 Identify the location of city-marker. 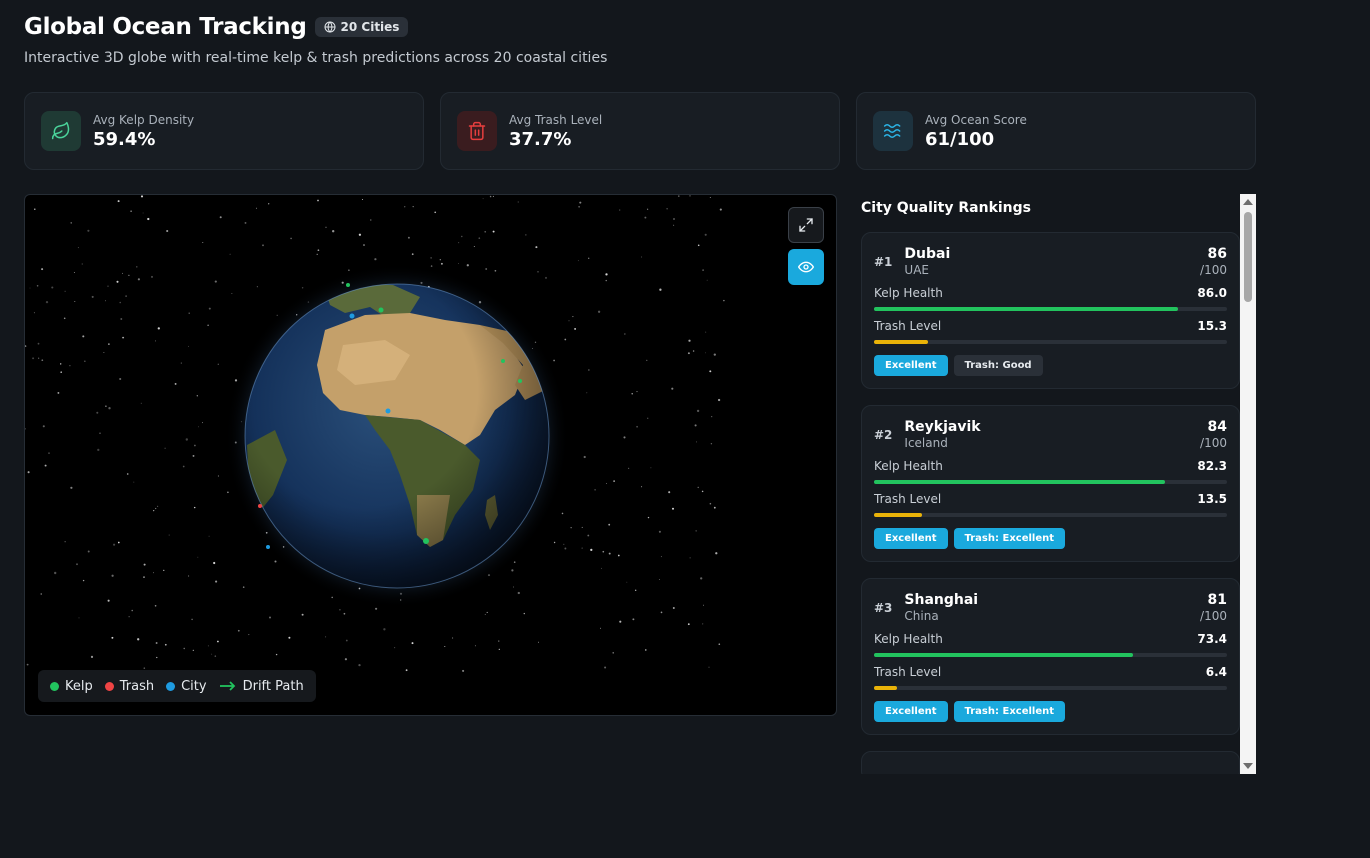
(268, 547).